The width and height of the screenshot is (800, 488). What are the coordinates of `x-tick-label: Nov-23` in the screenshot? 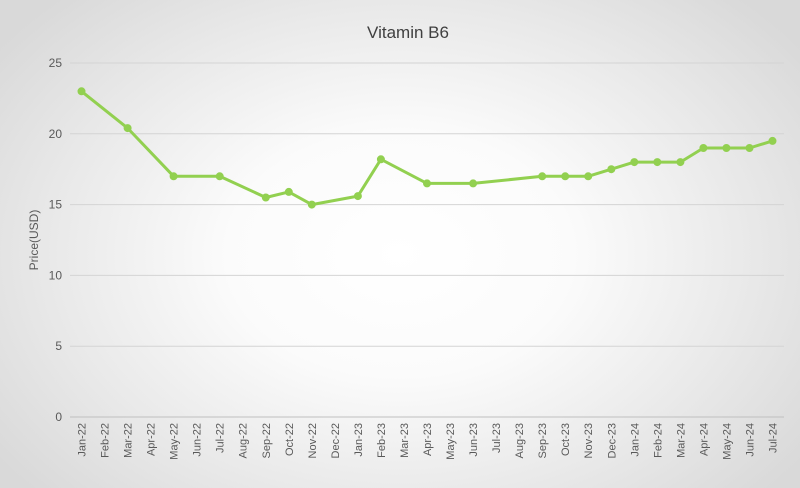 It's located at (589, 440).